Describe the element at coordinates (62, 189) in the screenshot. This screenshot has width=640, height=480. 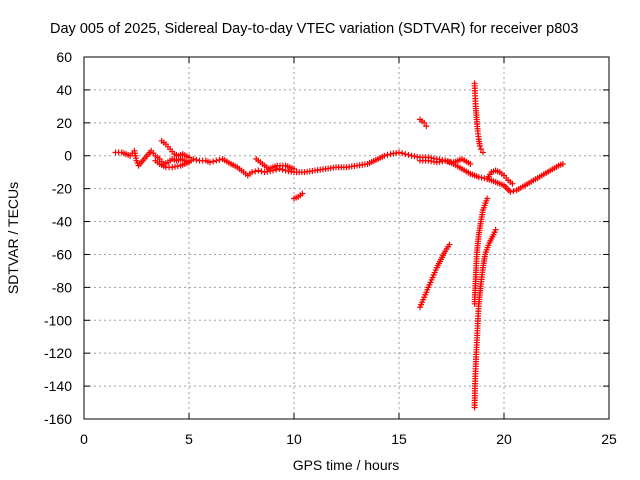
I see `y-tick-label: -20` at that location.